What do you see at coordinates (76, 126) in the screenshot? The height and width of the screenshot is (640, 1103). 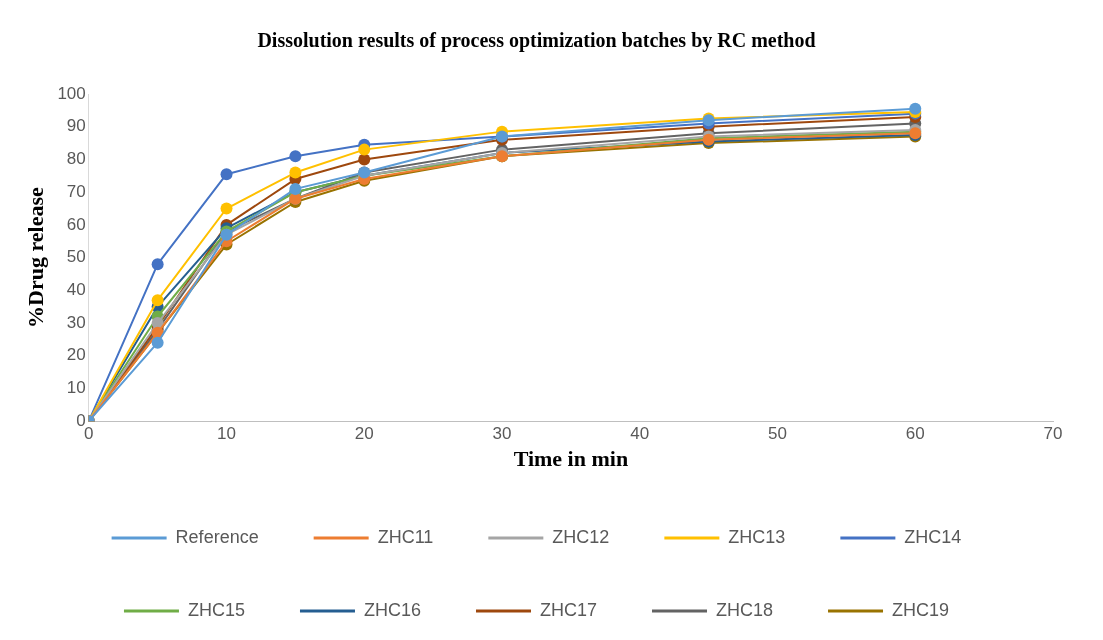 I see `y-tick-label: 90` at bounding box center [76, 126].